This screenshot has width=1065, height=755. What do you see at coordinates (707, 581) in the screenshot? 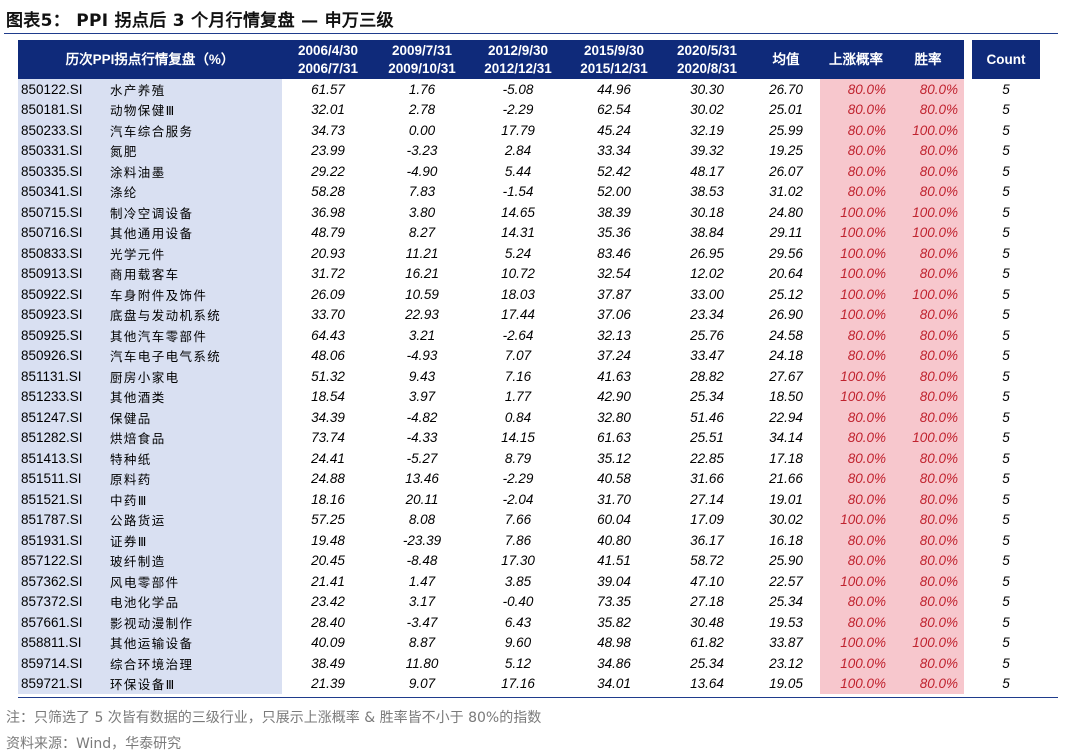
I see `period-return-5: 47.10` at bounding box center [707, 581].